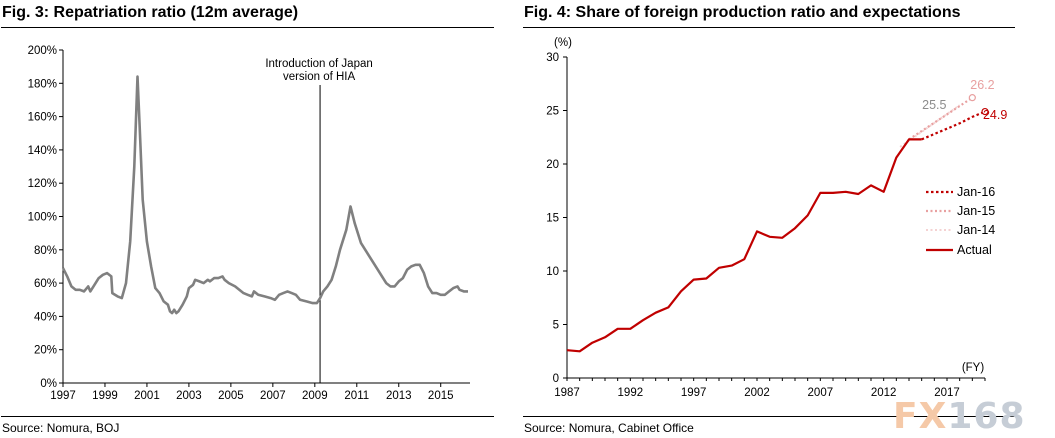 The image size is (1055, 438). I want to click on right-x-tick-label: 2007, so click(821, 393).